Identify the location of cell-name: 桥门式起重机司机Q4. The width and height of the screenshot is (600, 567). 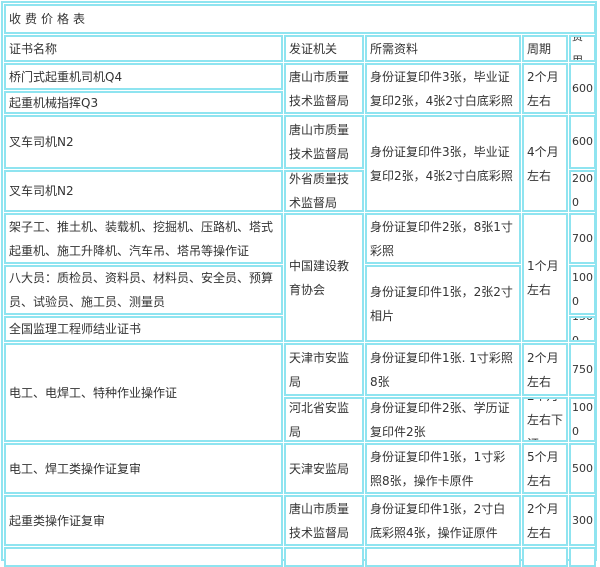
(143, 76).